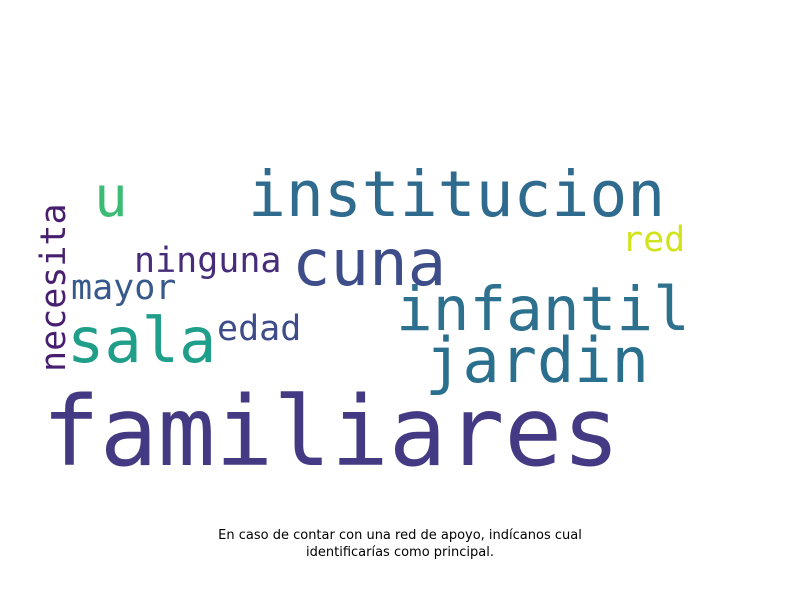  What do you see at coordinates (400, 552) in the screenshot?
I see `caption-line-2: identificarías como principal.` at bounding box center [400, 552].